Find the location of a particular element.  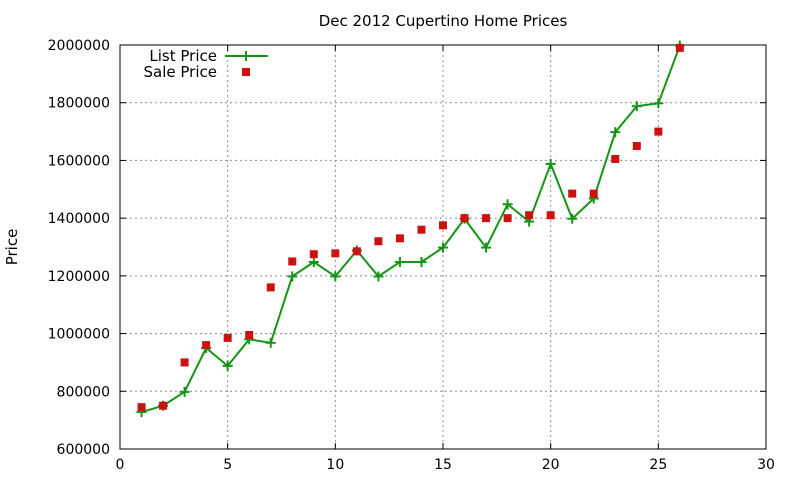

legend-label-list-price: List Price is located at coordinates (183, 56).